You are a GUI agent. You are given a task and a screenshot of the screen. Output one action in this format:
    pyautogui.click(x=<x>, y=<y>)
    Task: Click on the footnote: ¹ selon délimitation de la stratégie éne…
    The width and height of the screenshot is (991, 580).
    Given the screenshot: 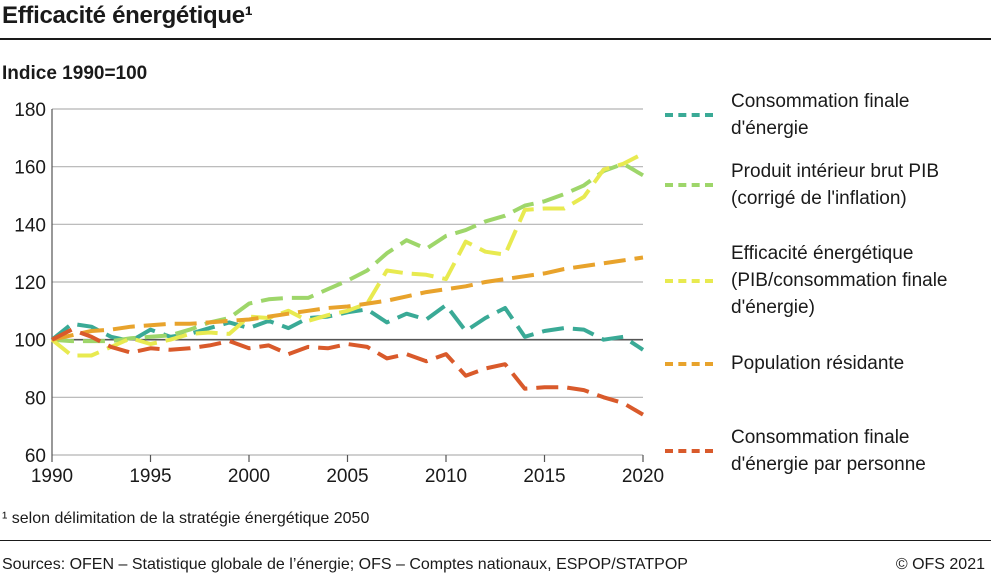 What is the action you would take?
    pyautogui.click(x=186, y=518)
    